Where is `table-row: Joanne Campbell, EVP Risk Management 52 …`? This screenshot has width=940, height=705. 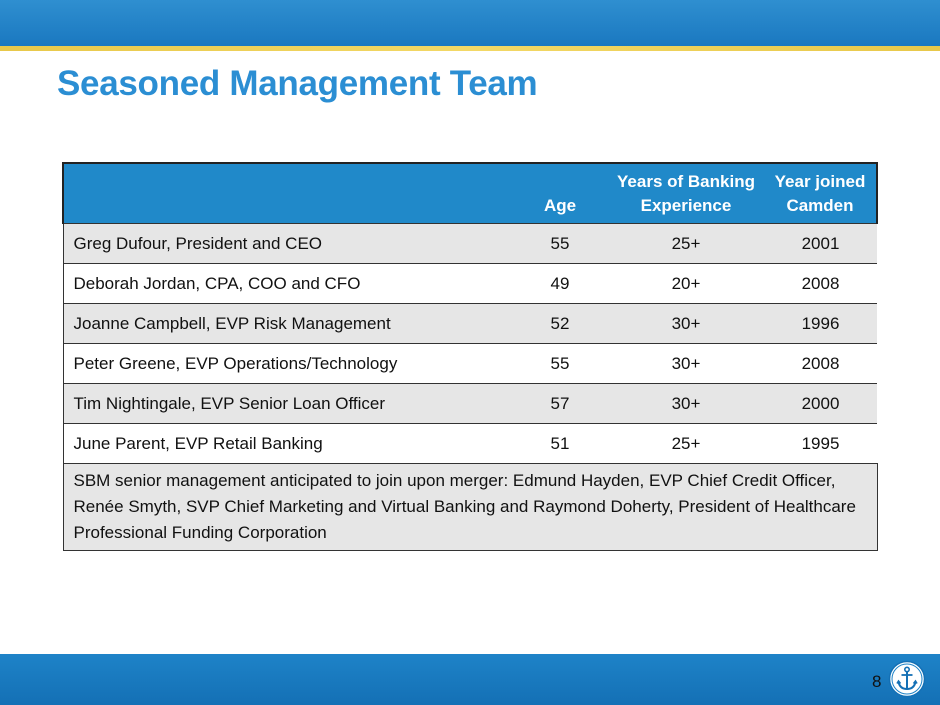 table-row: Joanne Campbell, EVP Risk Management 52 … is located at coordinates (469, 323).